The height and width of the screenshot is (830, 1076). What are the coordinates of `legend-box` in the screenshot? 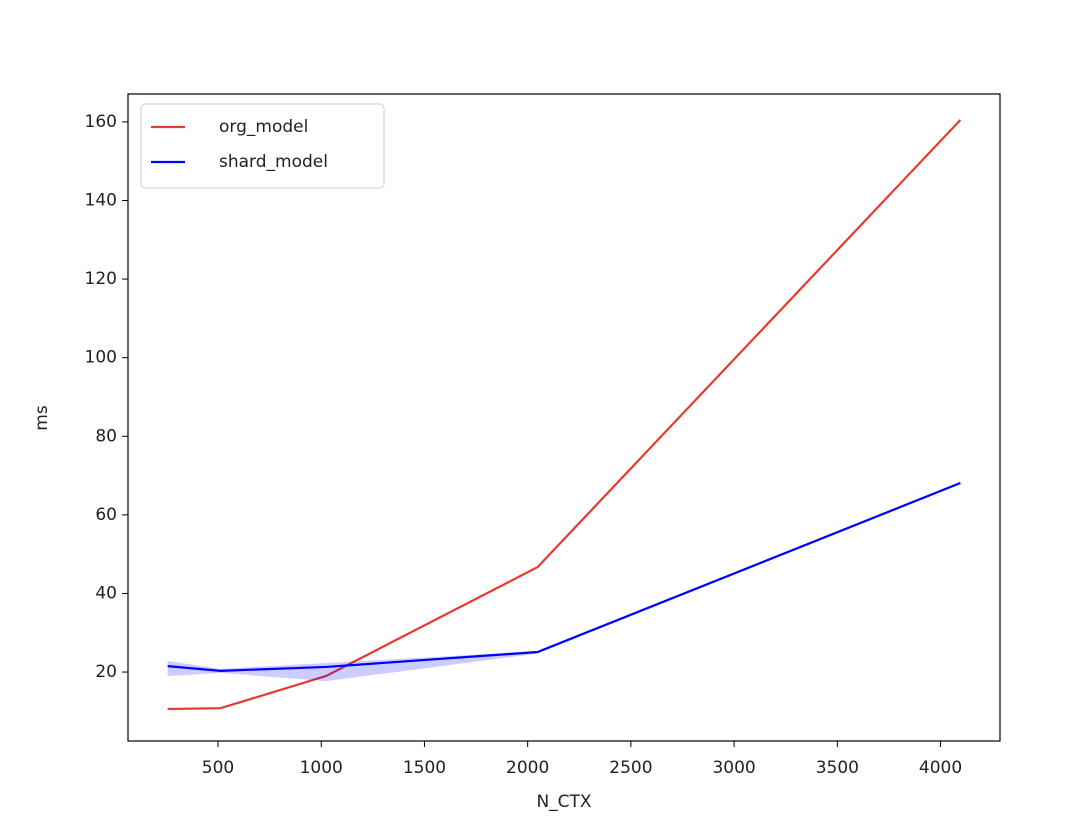 It's located at (262, 146).